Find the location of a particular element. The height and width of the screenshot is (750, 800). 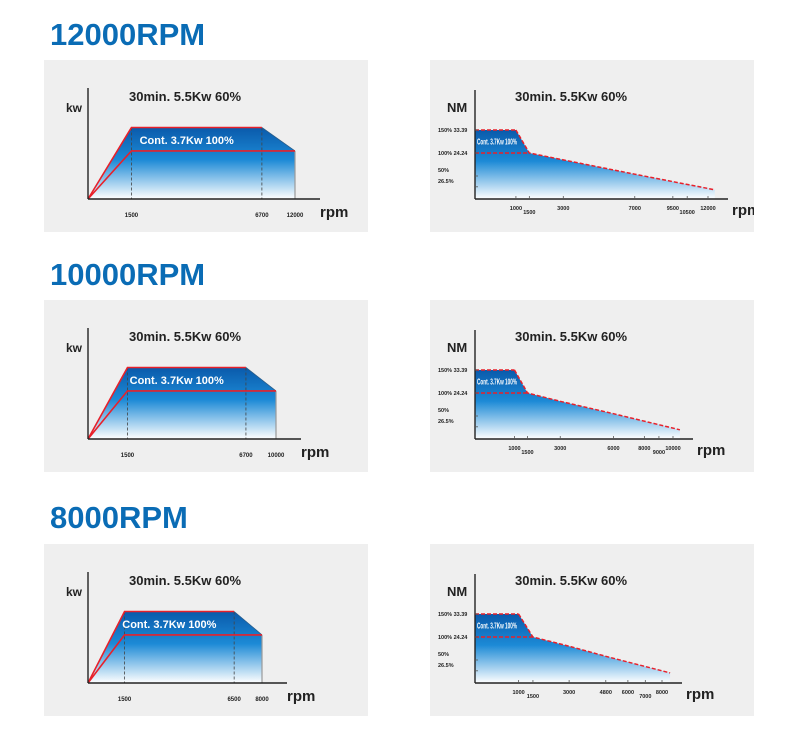

x-tick-label: 6500 is located at coordinates (234, 700).